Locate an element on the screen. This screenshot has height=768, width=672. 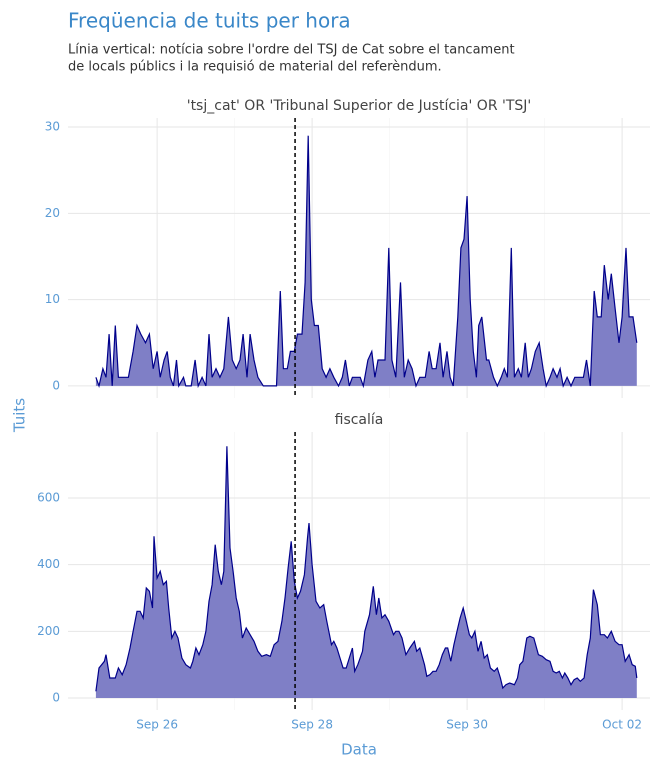
y-tick-label: 20 is located at coordinates (52, 213).